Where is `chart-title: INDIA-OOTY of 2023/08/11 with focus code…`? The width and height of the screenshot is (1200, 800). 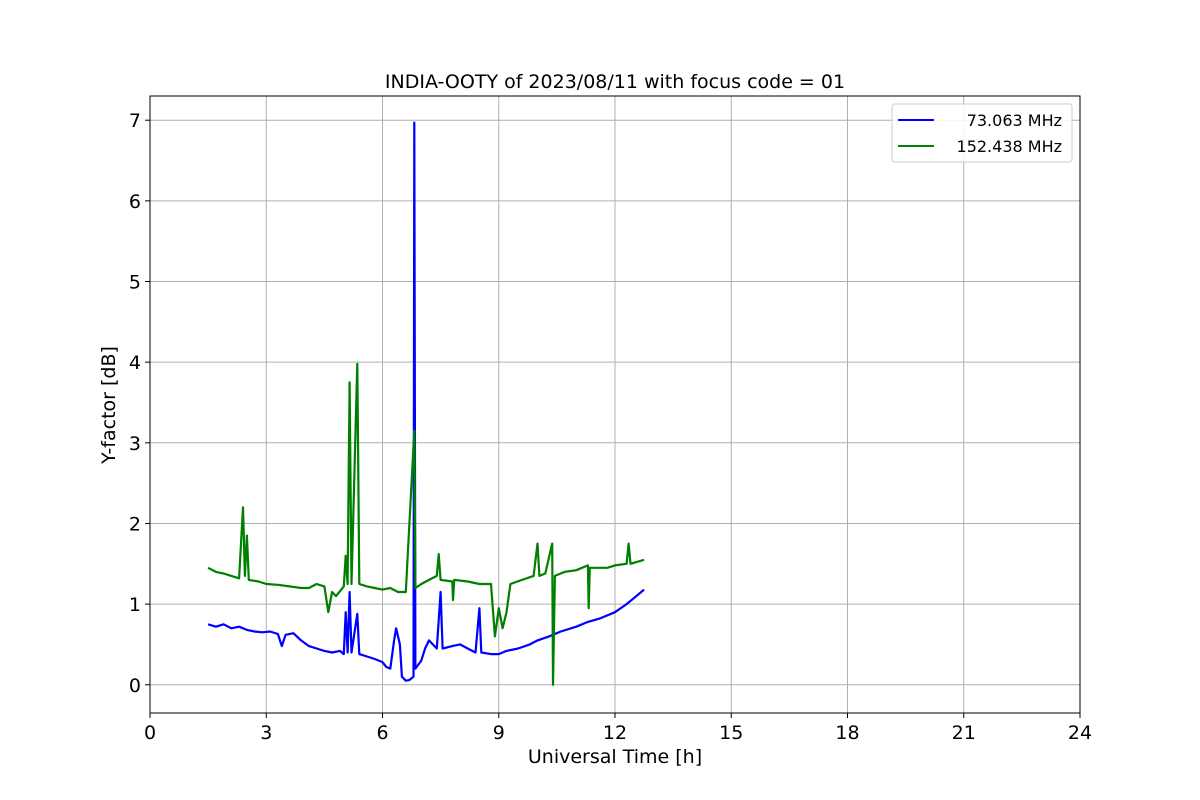 chart-title: INDIA-OOTY of 2023/08/11 with focus code… is located at coordinates (615, 82).